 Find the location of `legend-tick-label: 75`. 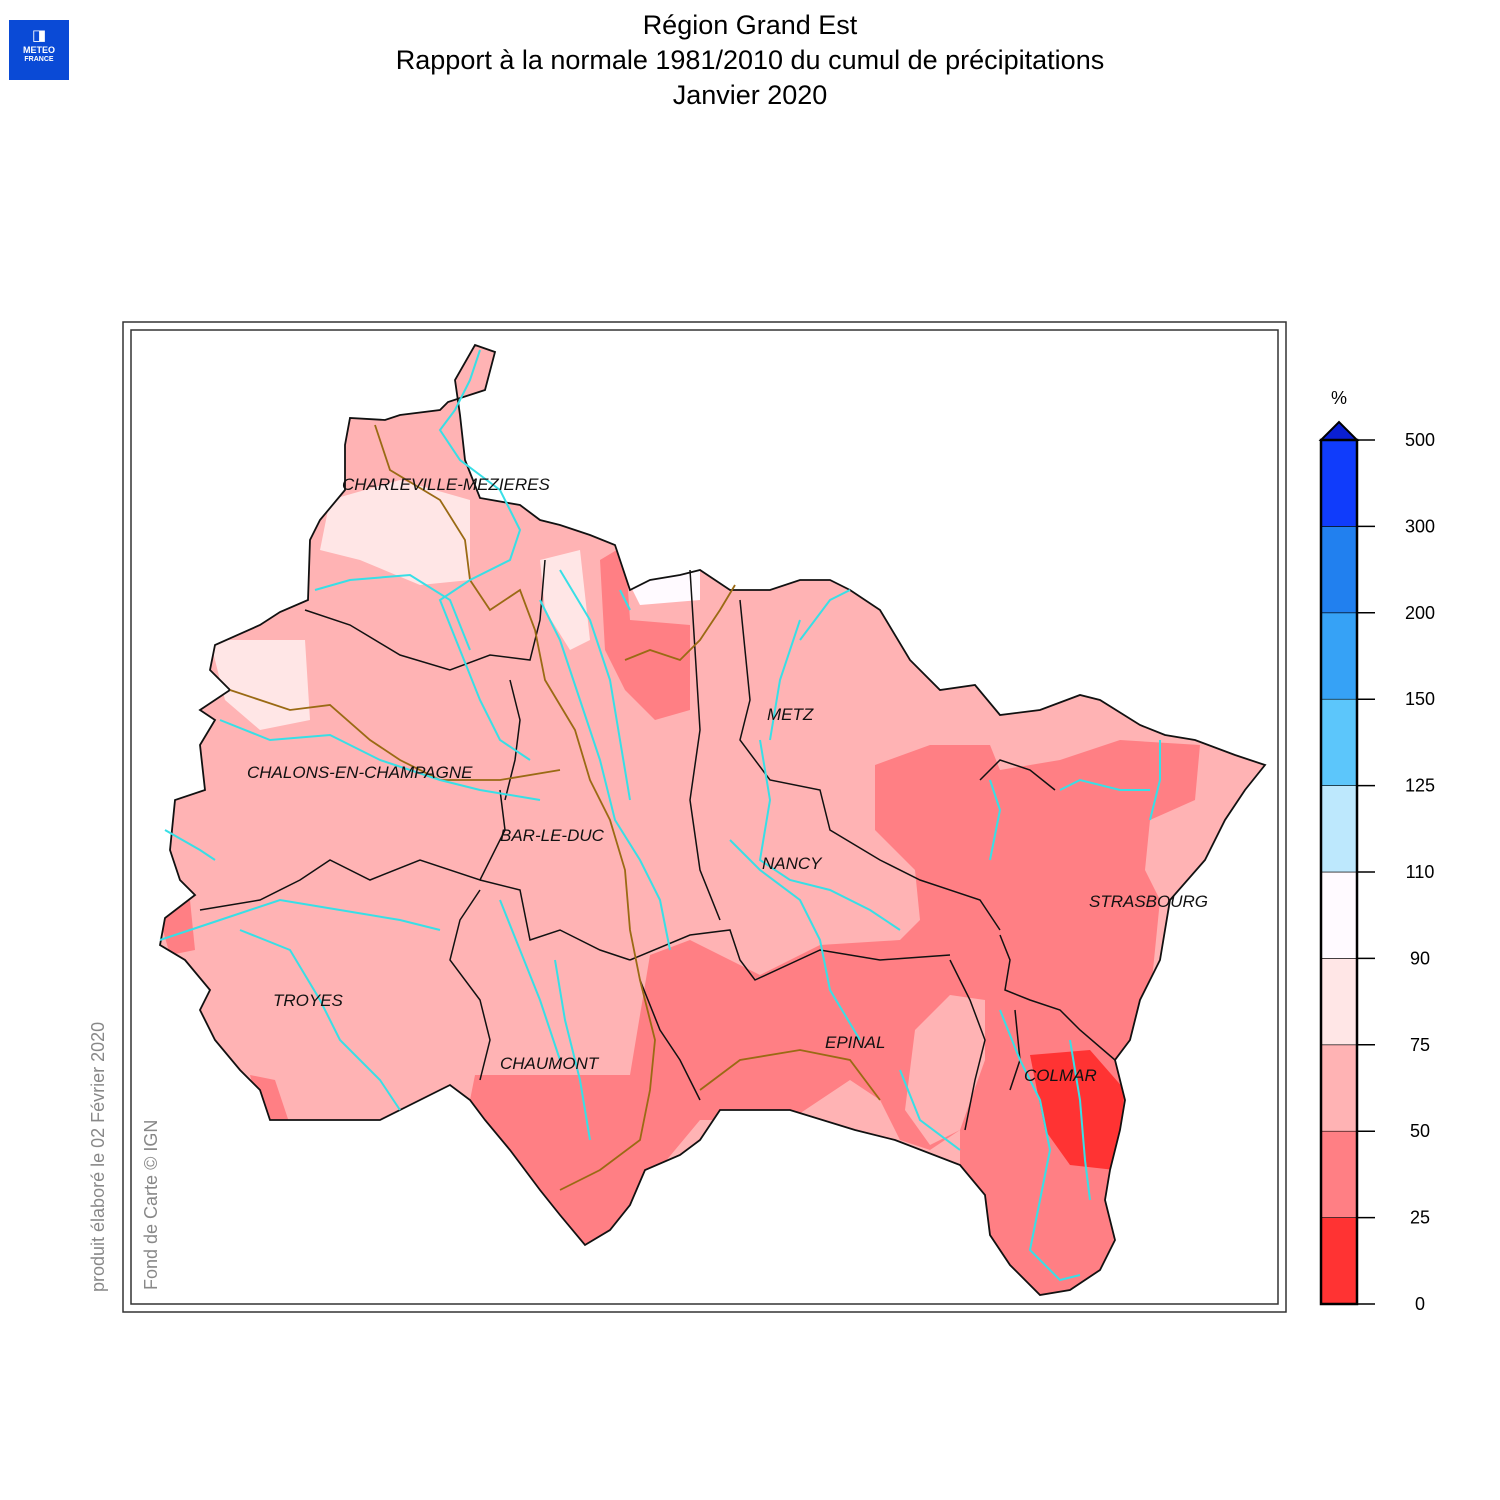

legend-tick-label: 75 is located at coordinates (1420, 1045).